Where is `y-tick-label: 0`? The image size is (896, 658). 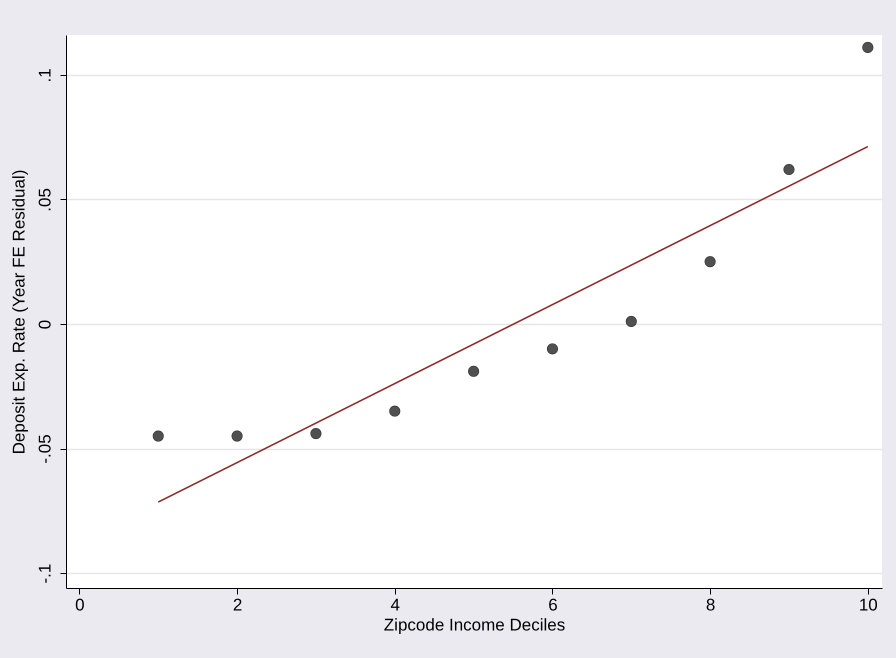 y-tick-label: 0 is located at coordinates (45, 325).